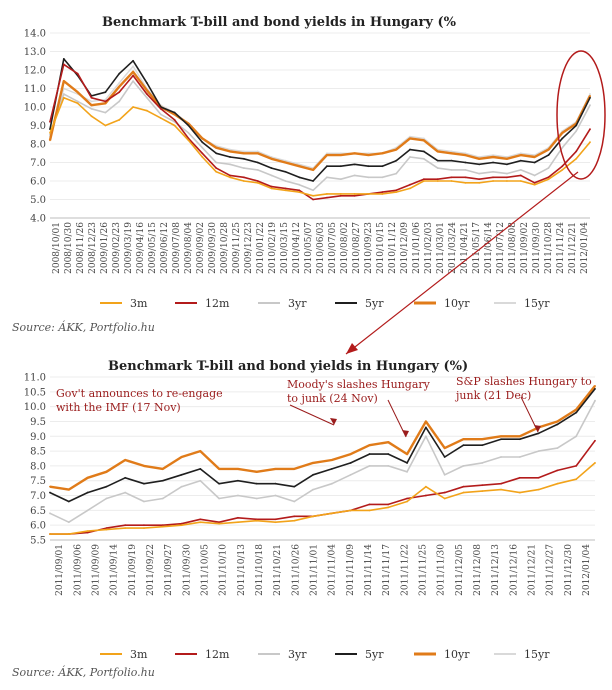 Image resolution: width=612 pixels, height=690 pixels. What do you see at coordinates (492, 395) in the screenshot?
I see `annotation-text: junk (21 Dec)` at bounding box center [492, 395].